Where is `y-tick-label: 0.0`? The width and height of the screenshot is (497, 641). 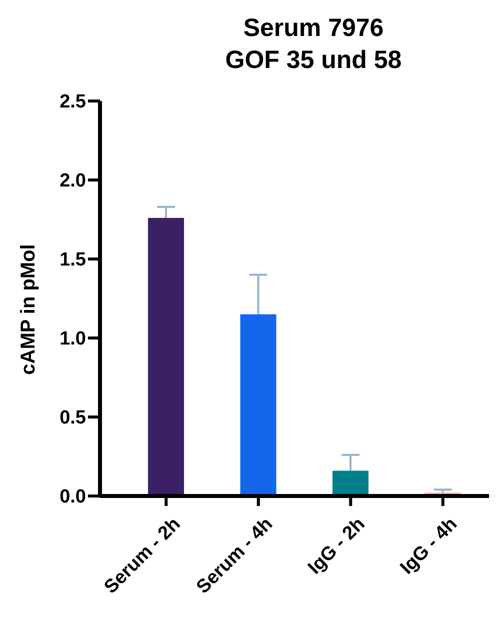
y-tick-label: 0.0 is located at coordinates (73, 497).